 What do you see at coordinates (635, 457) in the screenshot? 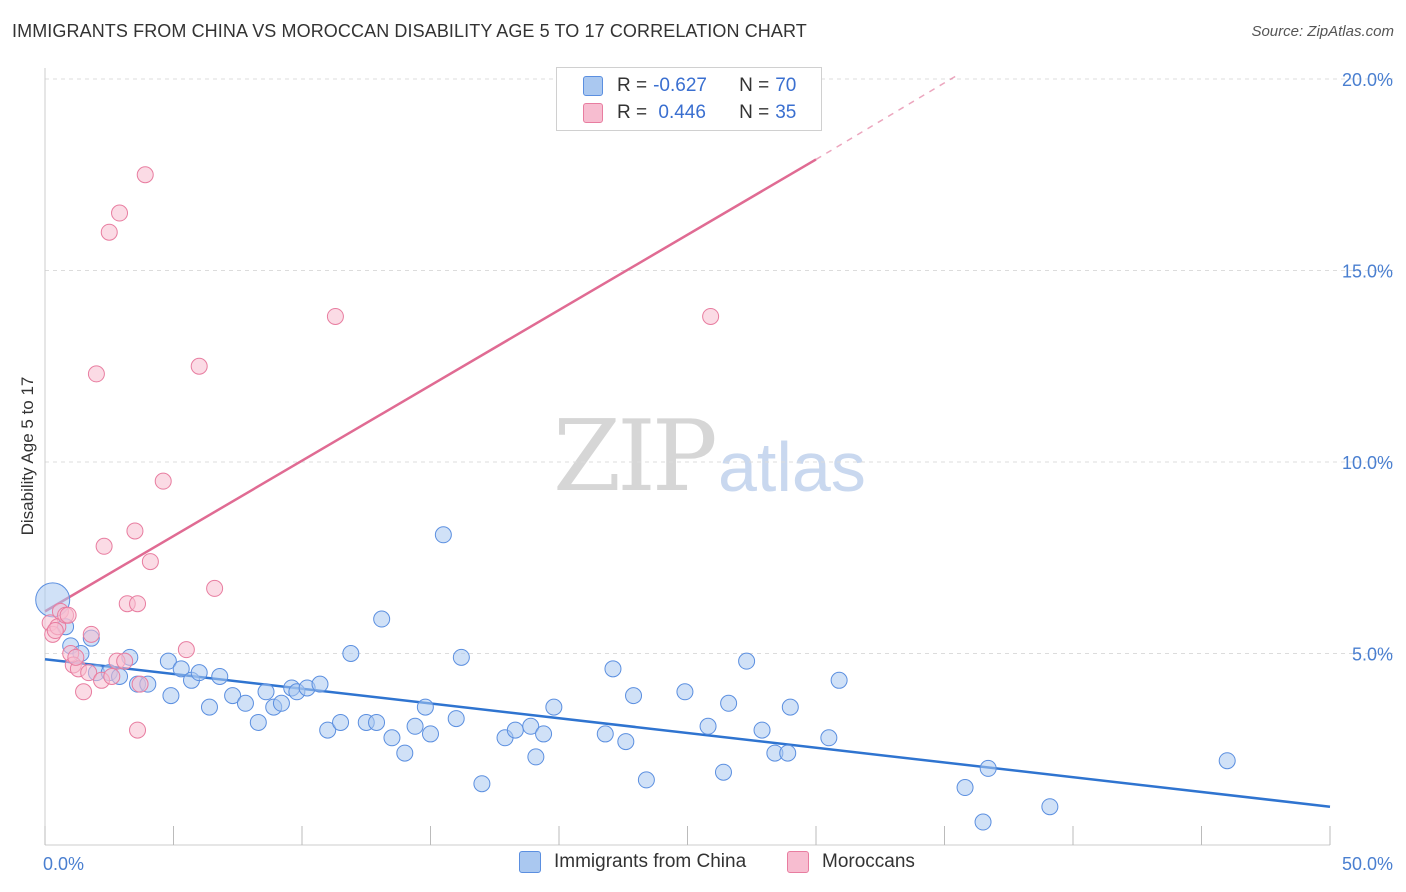
I see `watermark-zip: ZIP` at bounding box center [635, 457].